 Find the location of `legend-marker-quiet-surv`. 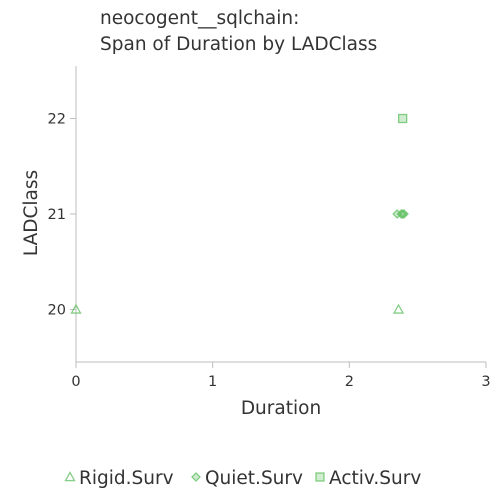

legend-marker-quiet-surv is located at coordinates (196, 477).